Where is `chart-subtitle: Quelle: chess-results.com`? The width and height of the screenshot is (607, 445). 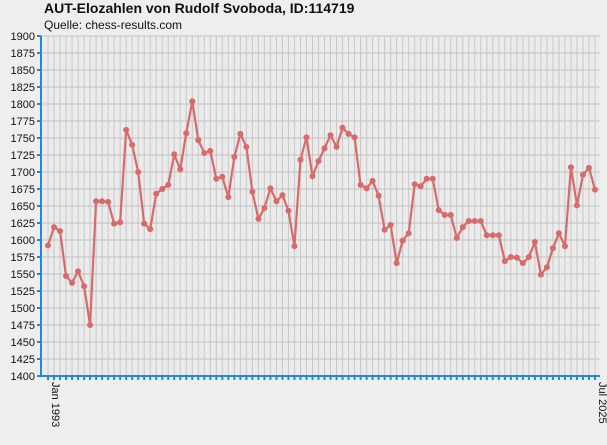
chart-subtitle: Quelle: chess-results.com is located at coordinates (113, 25).